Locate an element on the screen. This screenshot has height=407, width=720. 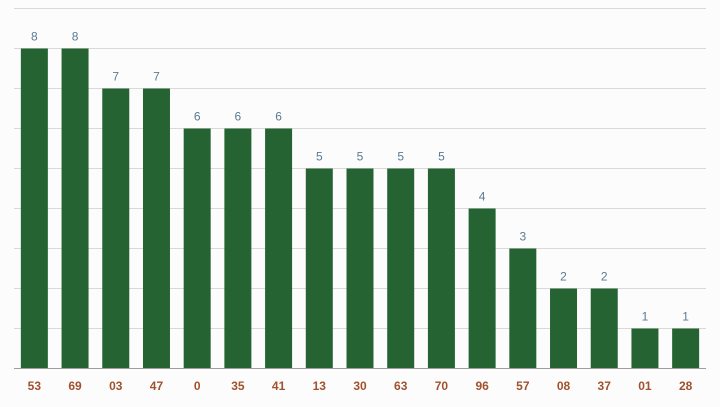
category-label: 70 is located at coordinates (442, 386).